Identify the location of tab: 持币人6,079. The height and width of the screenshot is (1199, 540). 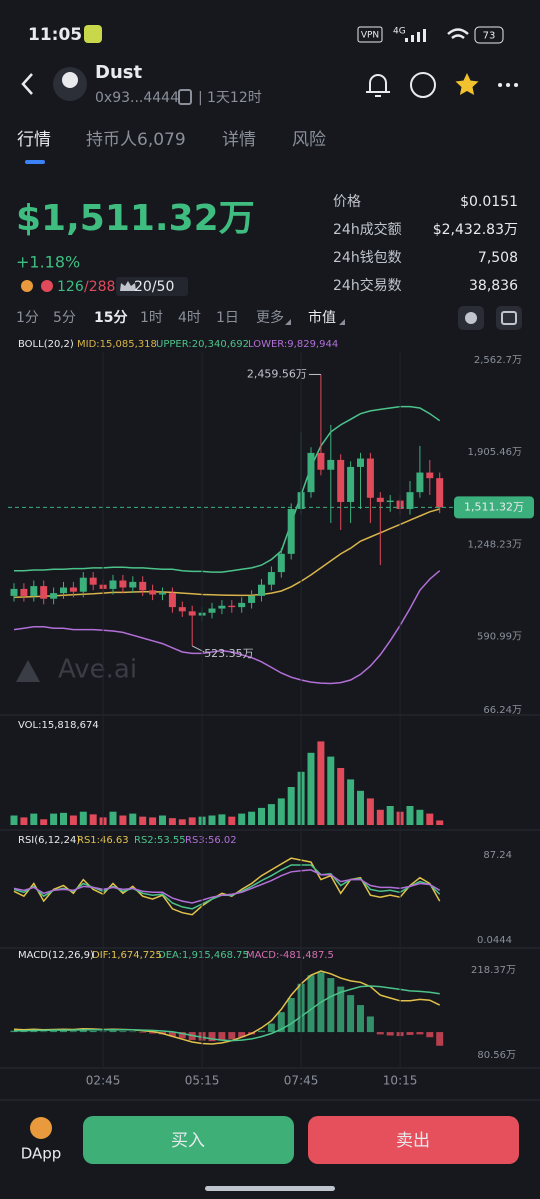
(136, 140).